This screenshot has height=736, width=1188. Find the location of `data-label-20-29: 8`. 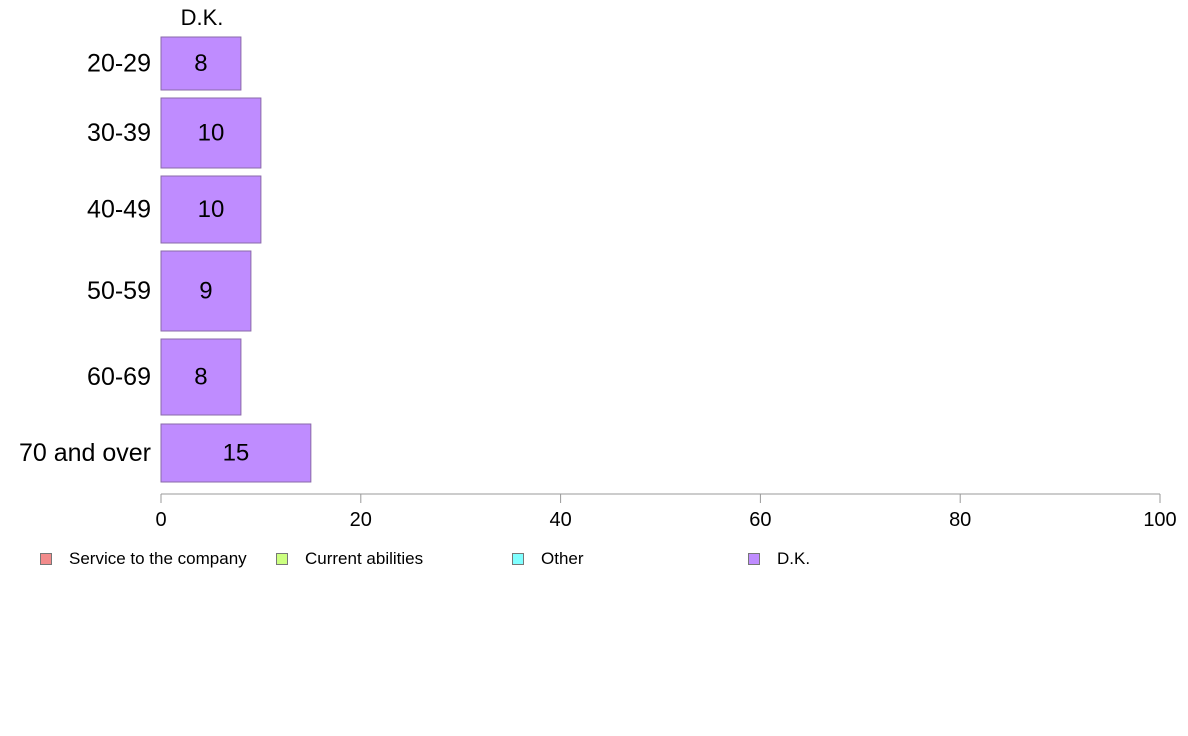

data-label-20-29: 8 is located at coordinates (200, 63).